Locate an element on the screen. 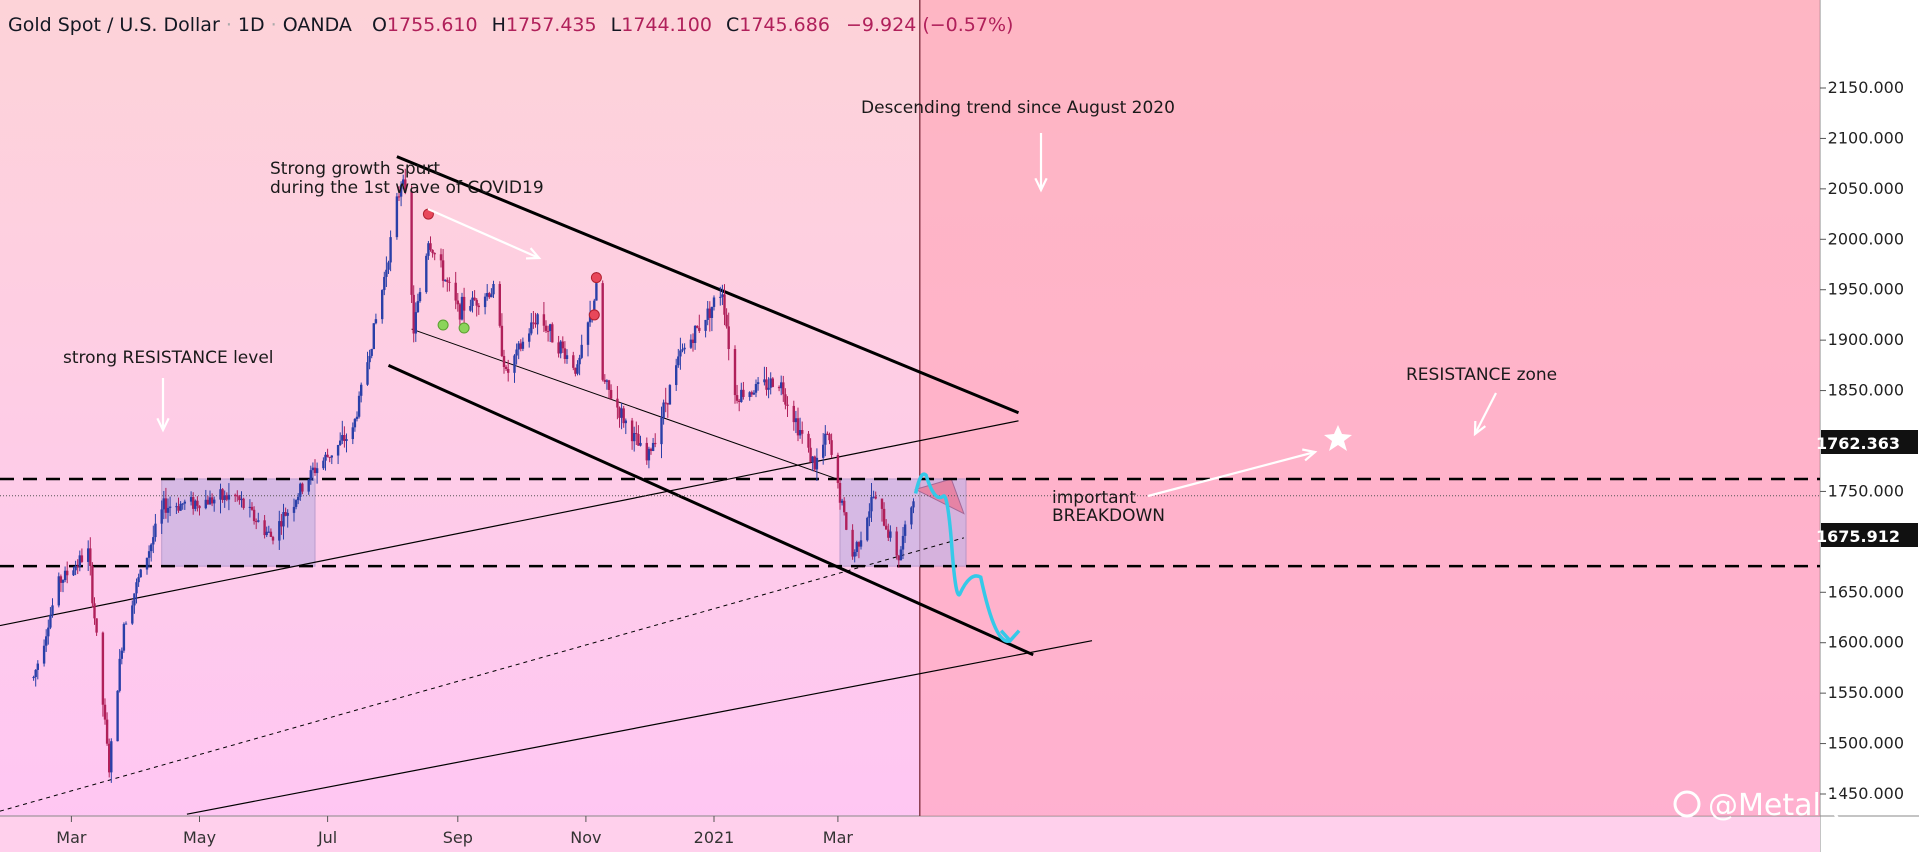  price-tick-label: 1600.000 is located at coordinates (1866, 642).